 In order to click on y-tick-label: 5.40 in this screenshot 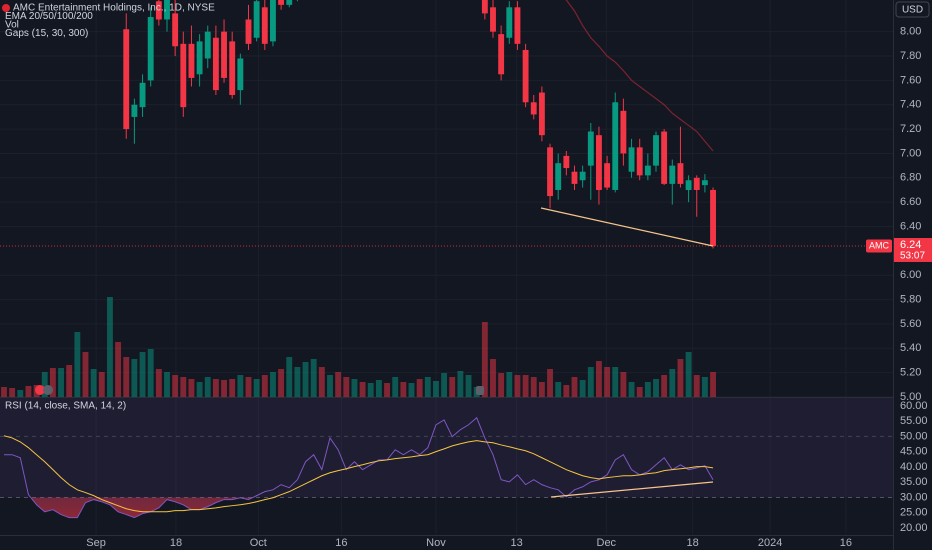, I will do `click(910, 348)`.